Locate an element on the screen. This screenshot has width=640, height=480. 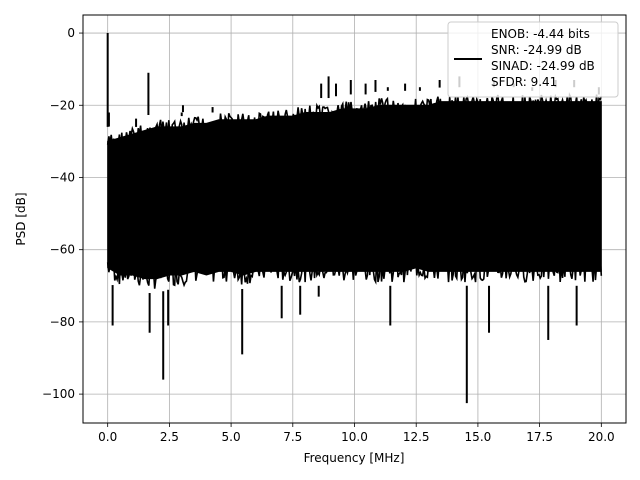
x-axis: 0.0 2.5 5.0 7.5 10.0 12.5 15.0 17.5 20.0 is located at coordinates (356, 433).